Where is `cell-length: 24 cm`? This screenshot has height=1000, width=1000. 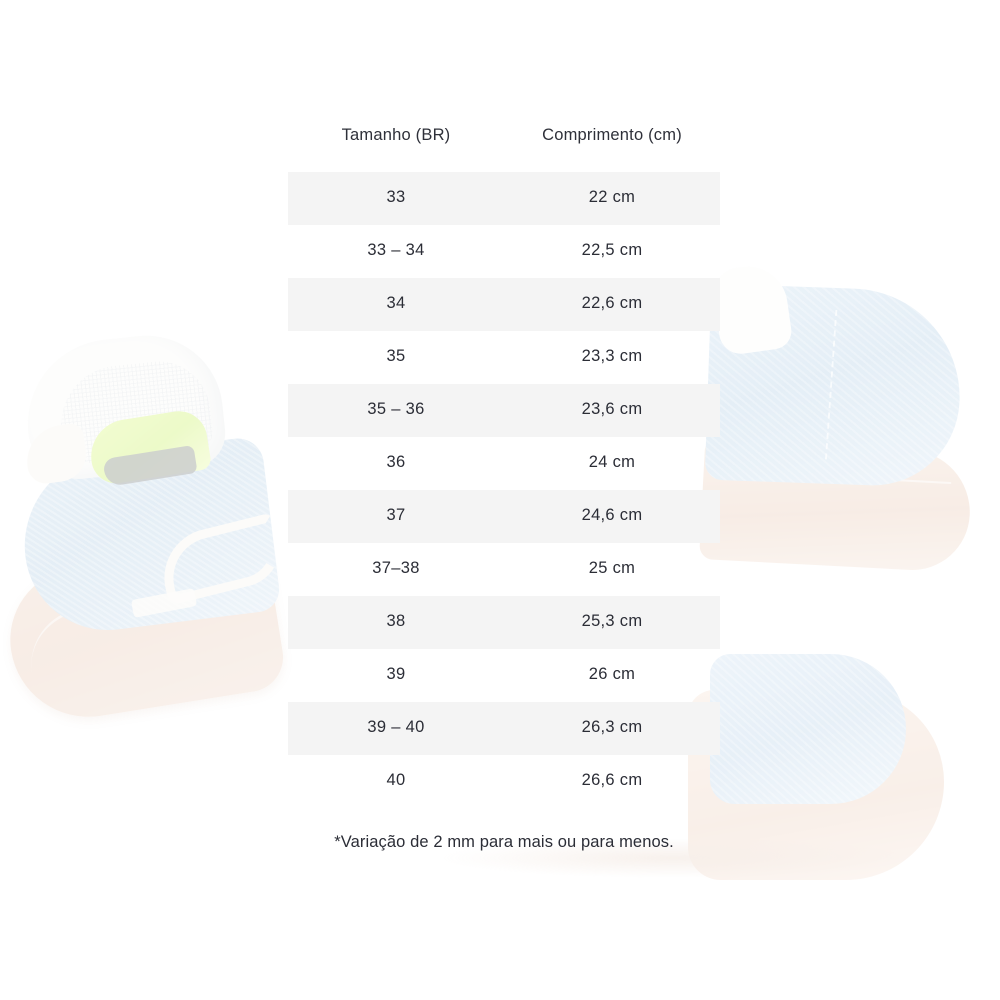 cell-length: 24 cm is located at coordinates (612, 462).